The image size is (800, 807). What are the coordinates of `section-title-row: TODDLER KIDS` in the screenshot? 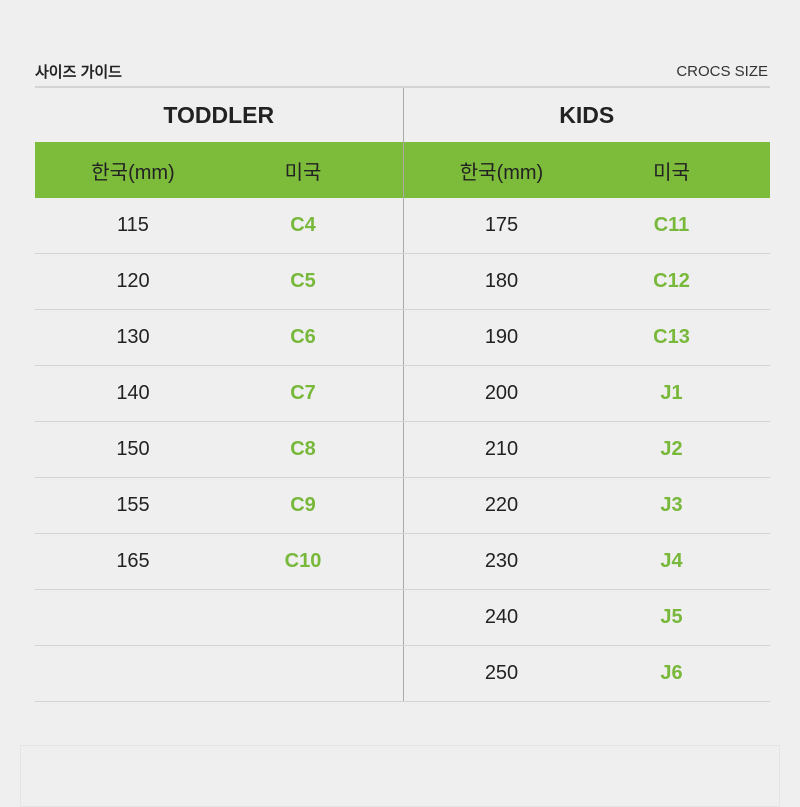 It's located at (402, 115).